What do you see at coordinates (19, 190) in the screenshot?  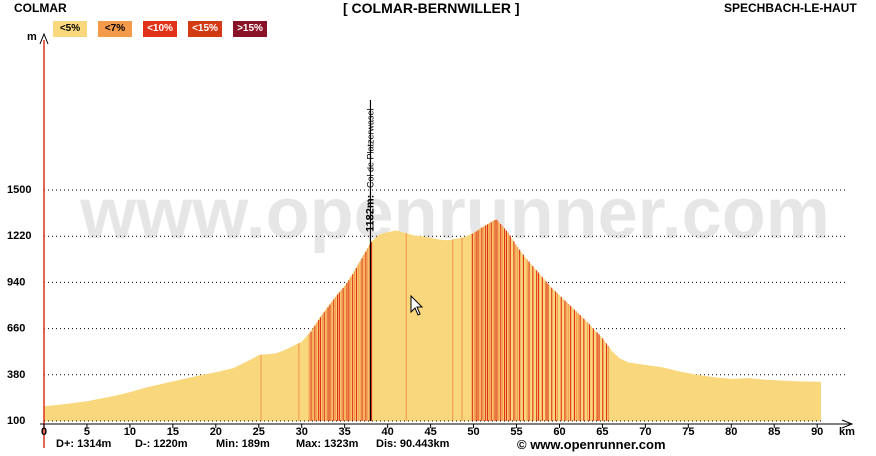 I see `y-tick-label: 1500` at bounding box center [19, 190].